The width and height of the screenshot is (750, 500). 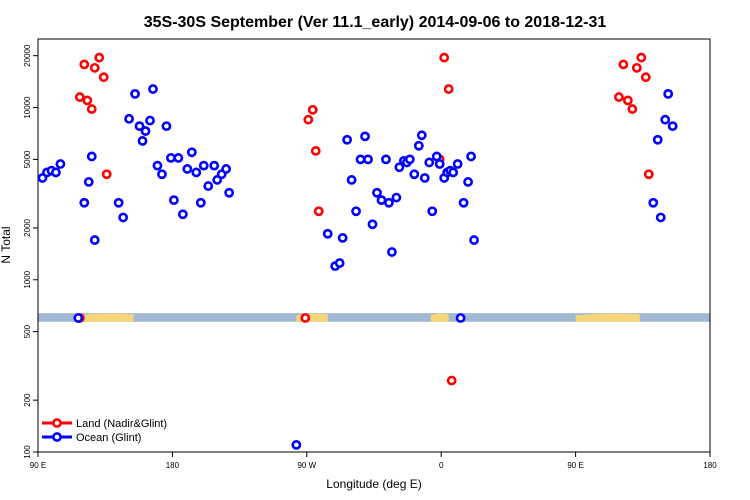 I want to click on ocean-band, so click(x=374, y=317).